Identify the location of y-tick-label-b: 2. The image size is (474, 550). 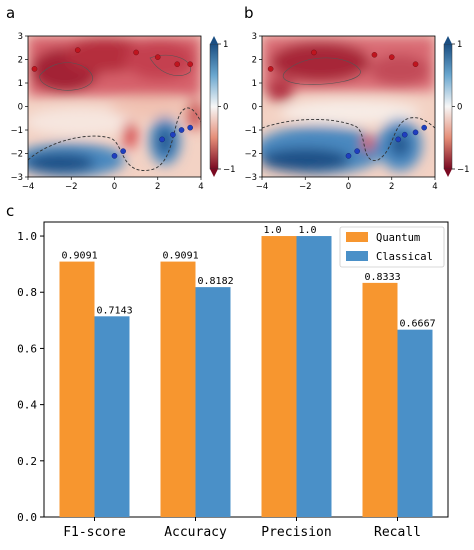
(254, 61).